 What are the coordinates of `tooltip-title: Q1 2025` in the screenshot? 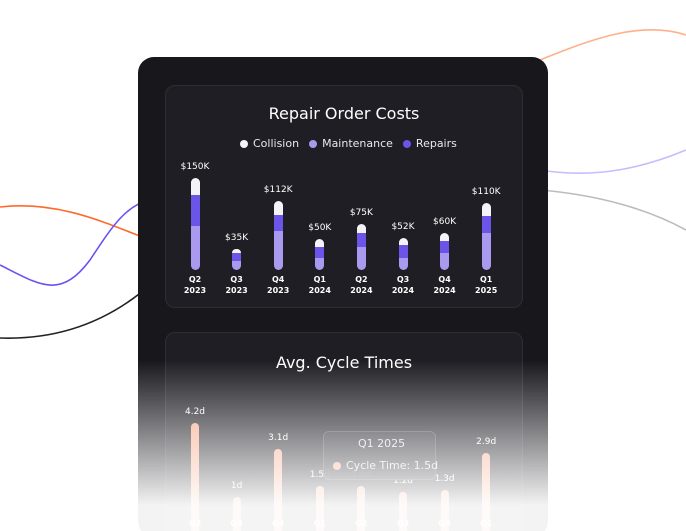 It's located at (382, 443).